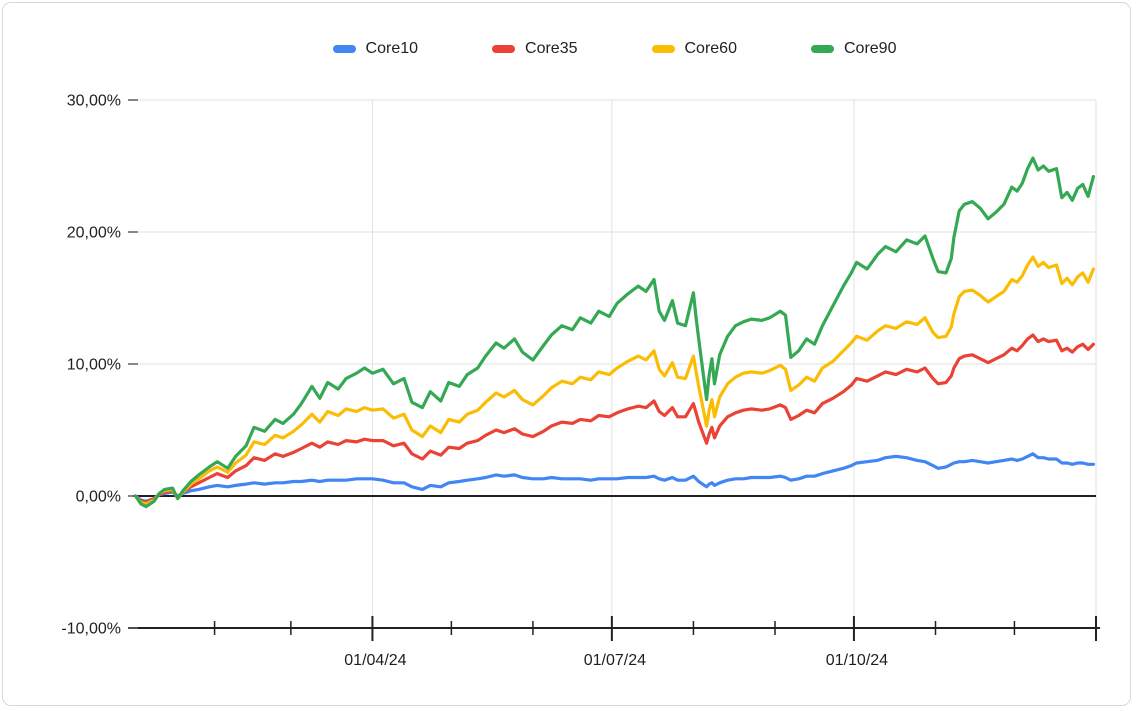 This screenshot has width=1136, height=711. What do you see at coordinates (91, 629) in the screenshot?
I see `y-axis-label: -10,00%` at bounding box center [91, 629].